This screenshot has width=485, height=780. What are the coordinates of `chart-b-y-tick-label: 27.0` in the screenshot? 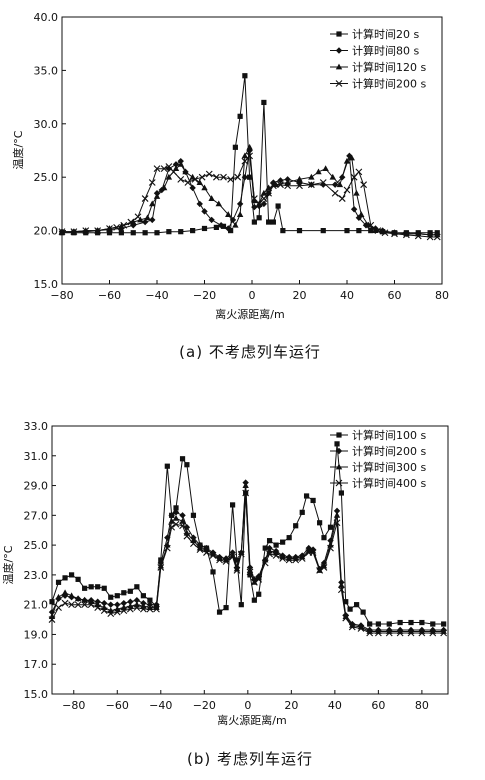 It's located at (36, 515).